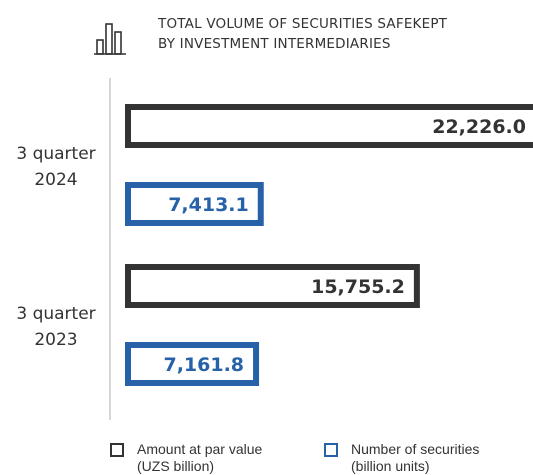 The height and width of the screenshot is (475, 533). I want to click on legend-label-par-value-line2: (UZS billion), so click(176, 466).